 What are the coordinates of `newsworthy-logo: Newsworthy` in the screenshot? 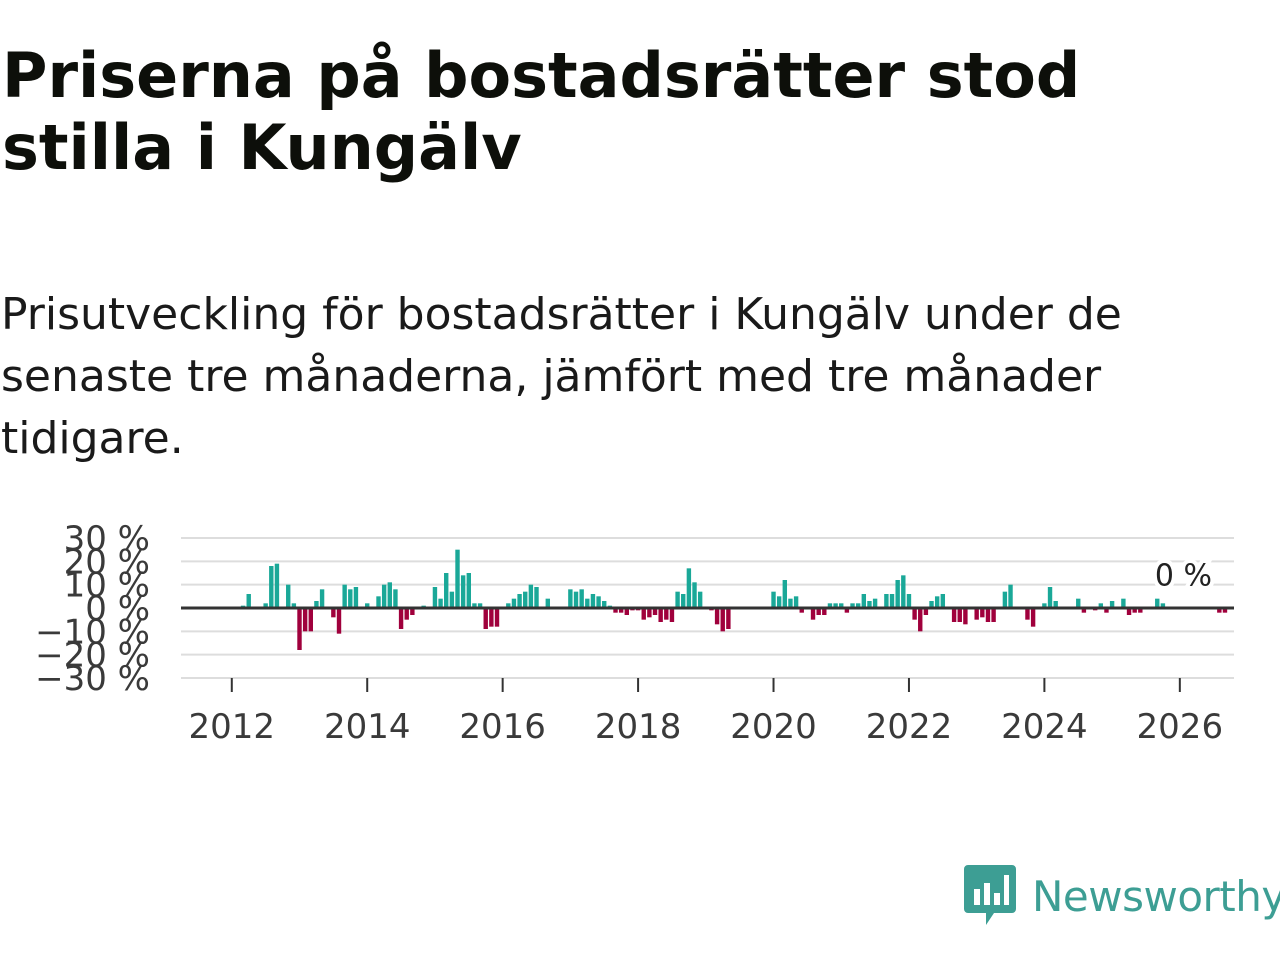 It's located at (1122, 896).